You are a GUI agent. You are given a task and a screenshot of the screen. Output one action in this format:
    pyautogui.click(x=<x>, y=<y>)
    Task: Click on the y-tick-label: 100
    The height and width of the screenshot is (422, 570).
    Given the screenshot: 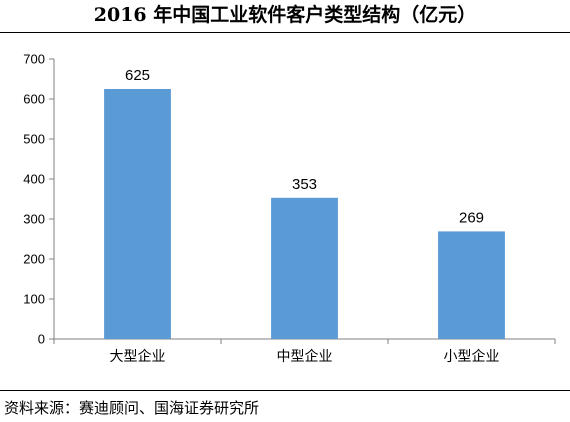 What is the action you would take?
    pyautogui.click(x=34, y=299)
    